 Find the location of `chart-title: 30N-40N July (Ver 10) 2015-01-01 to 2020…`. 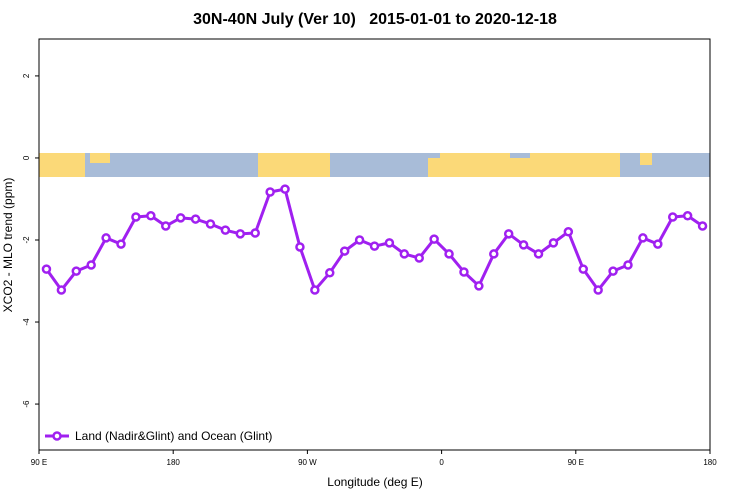

chart-title: 30N-40N July (Ver 10) 2015-01-01 to 2020… is located at coordinates (375, 19).